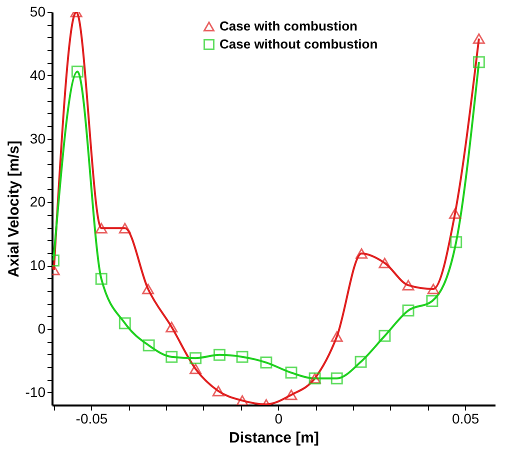  What do you see at coordinates (38, 74) in the screenshot?
I see `y-tick-label: 40` at bounding box center [38, 74].